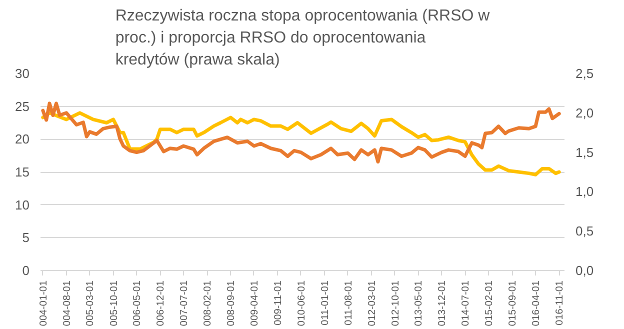 The image size is (624, 329). I want to click on x-tick-label: 015-09-01, so click(513, 303).